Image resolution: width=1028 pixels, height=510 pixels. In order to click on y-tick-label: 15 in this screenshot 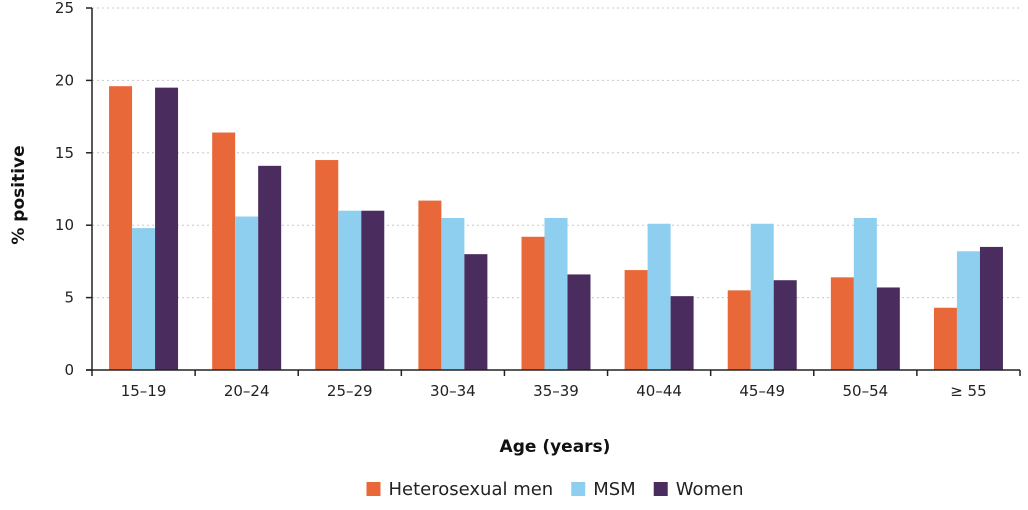, I will do `click(64, 153)`.